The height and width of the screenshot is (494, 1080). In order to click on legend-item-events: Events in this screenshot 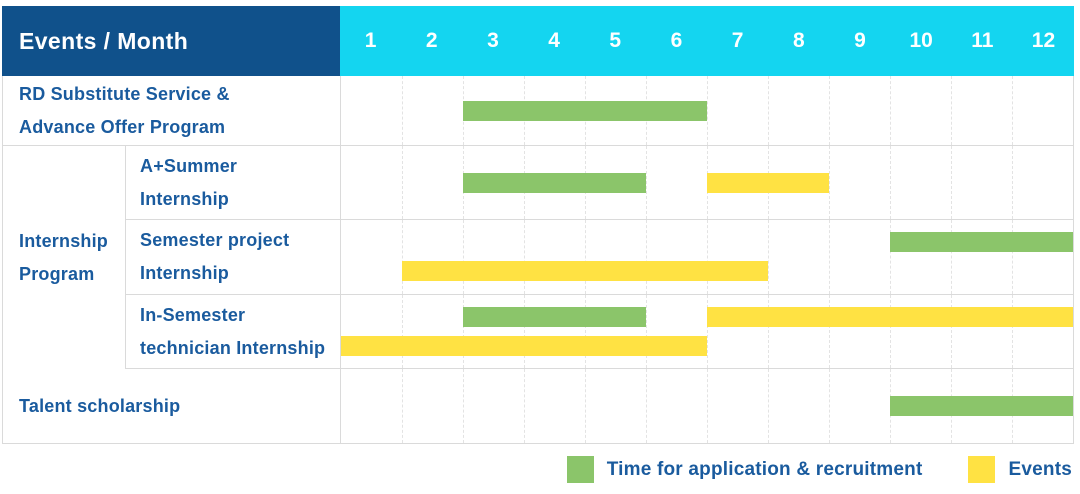, I will do `click(1020, 469)`.